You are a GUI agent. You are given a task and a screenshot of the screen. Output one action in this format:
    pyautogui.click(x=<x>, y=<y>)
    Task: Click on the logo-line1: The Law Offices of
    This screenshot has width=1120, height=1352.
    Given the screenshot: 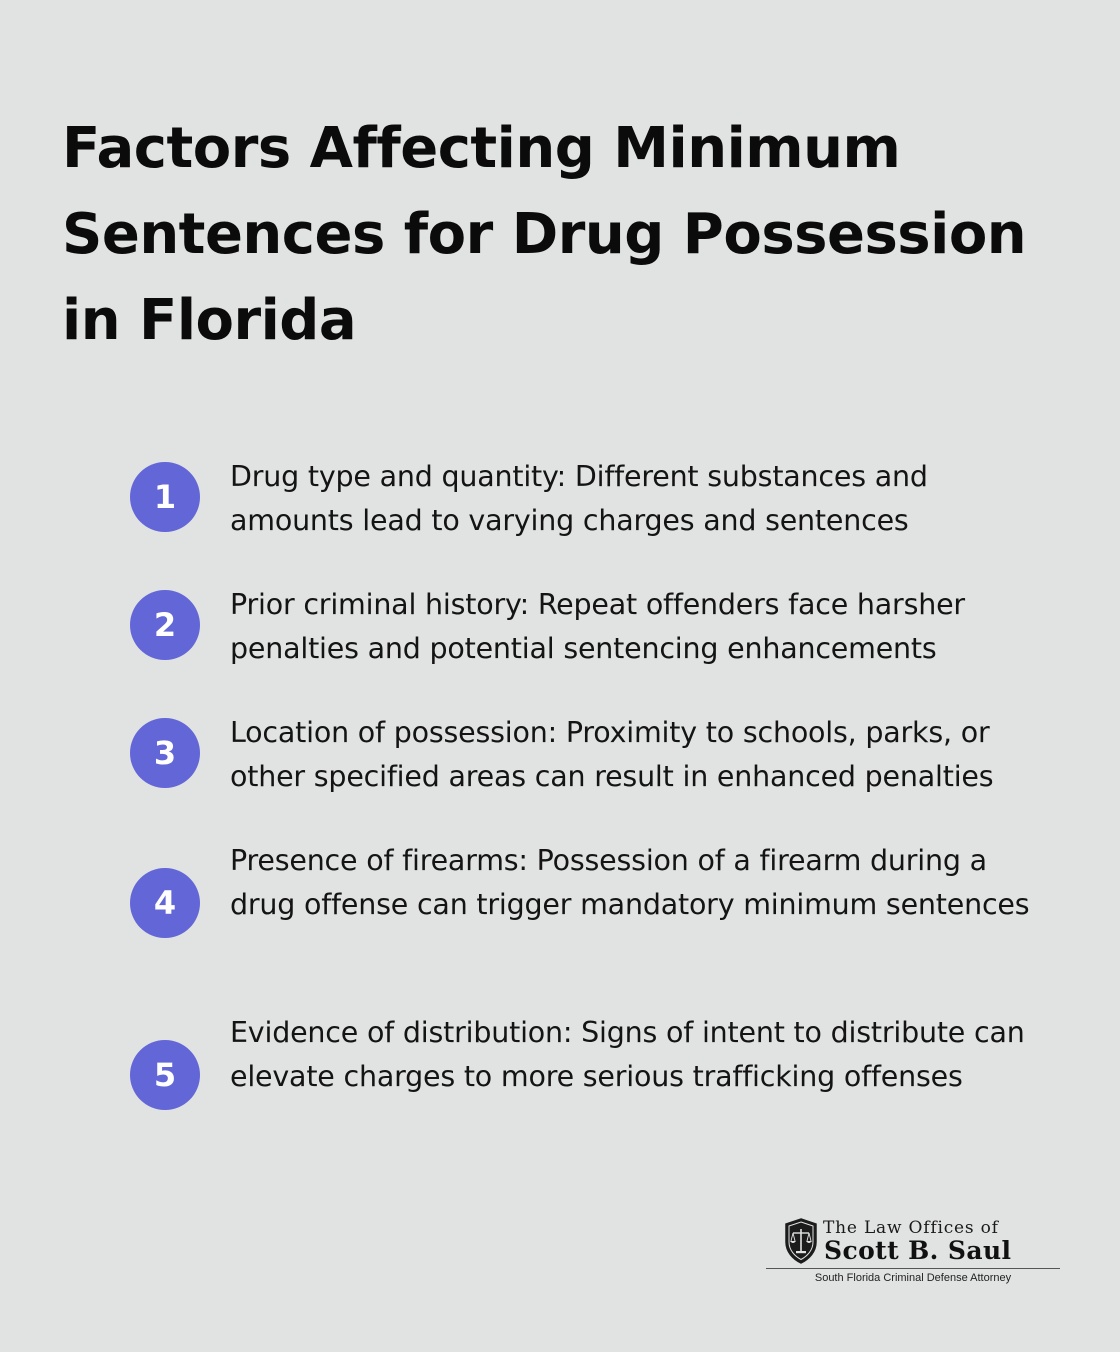 What is the action you would take?
    pyautogui.click(x=911, y=1228)
    